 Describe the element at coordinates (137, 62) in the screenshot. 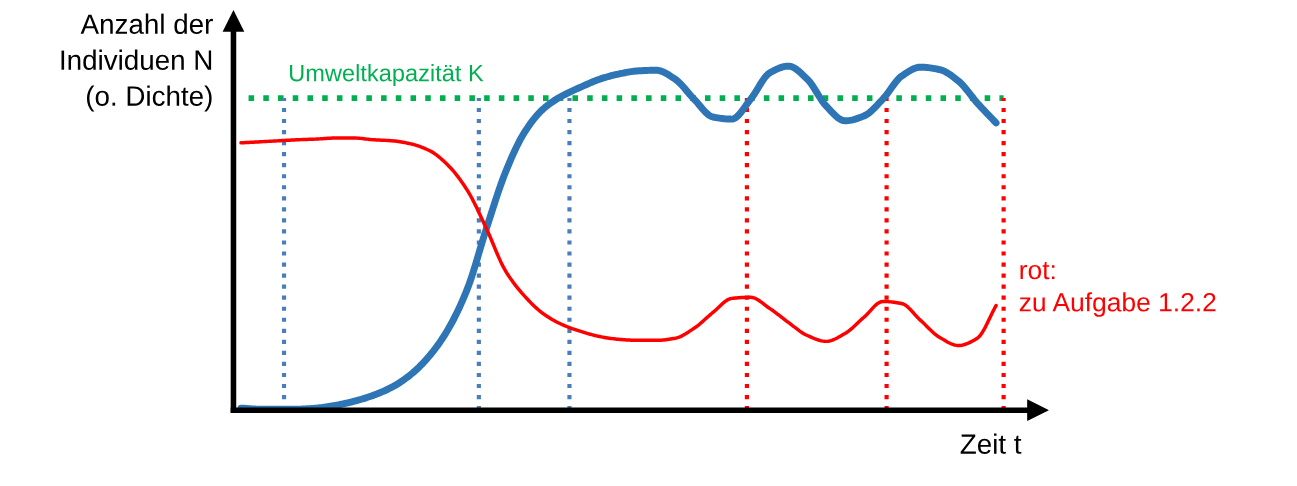

I see `y-axis-title: Anzahl der Individuen N (o. Dichte)` at that location.